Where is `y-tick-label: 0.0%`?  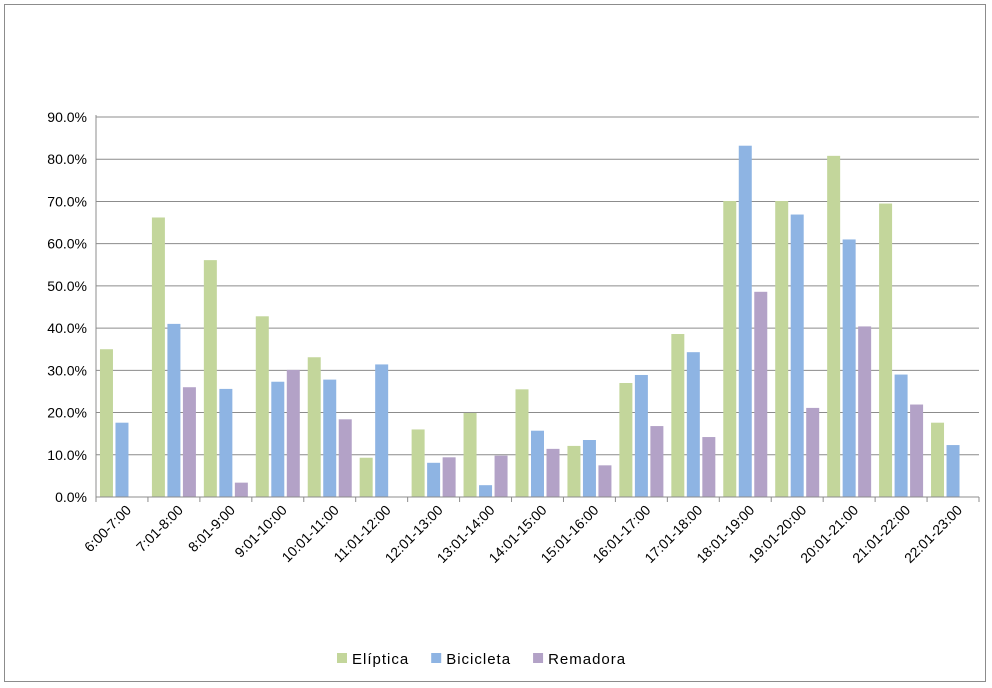
y-tick-label: 0.0% is located at coordinates (71, 497).